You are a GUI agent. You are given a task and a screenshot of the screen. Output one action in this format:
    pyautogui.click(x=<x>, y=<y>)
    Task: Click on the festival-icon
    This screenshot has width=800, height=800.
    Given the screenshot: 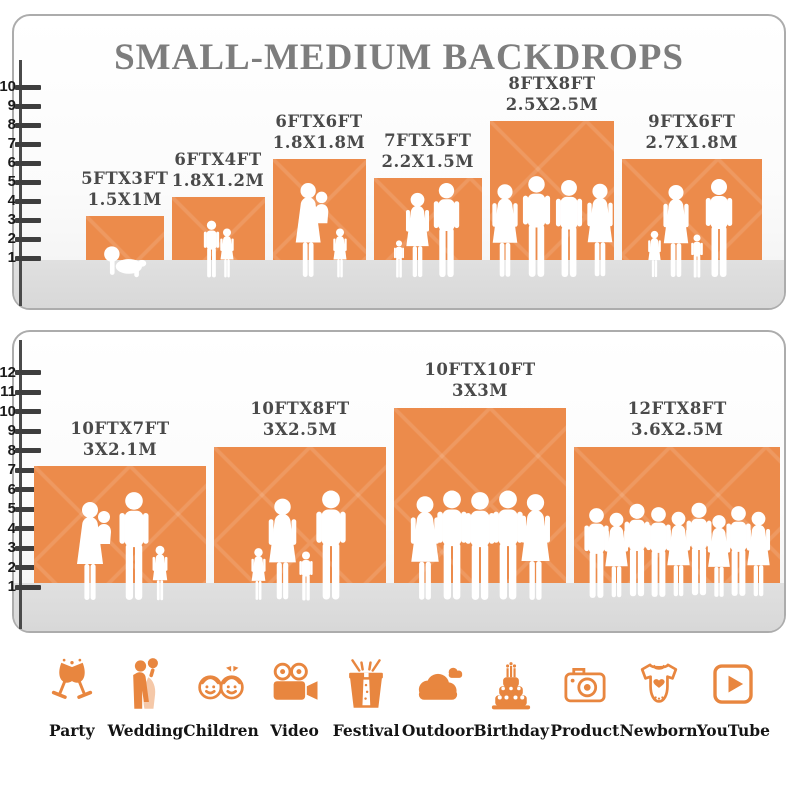 What is the action you would take?
    pyautogui.click(x=366, y=684)
    